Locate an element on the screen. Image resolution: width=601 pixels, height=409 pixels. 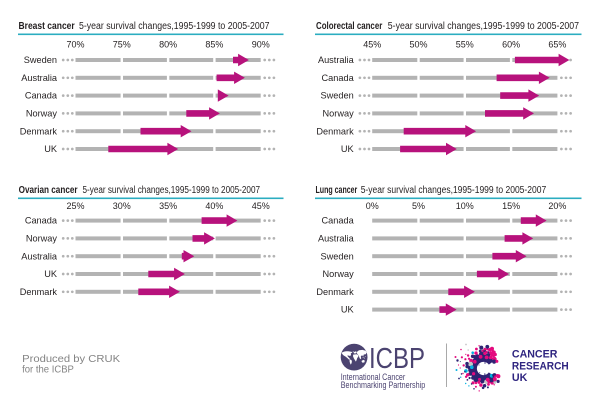
svg-text: Lung cancer is located at coordinates (337, 190).